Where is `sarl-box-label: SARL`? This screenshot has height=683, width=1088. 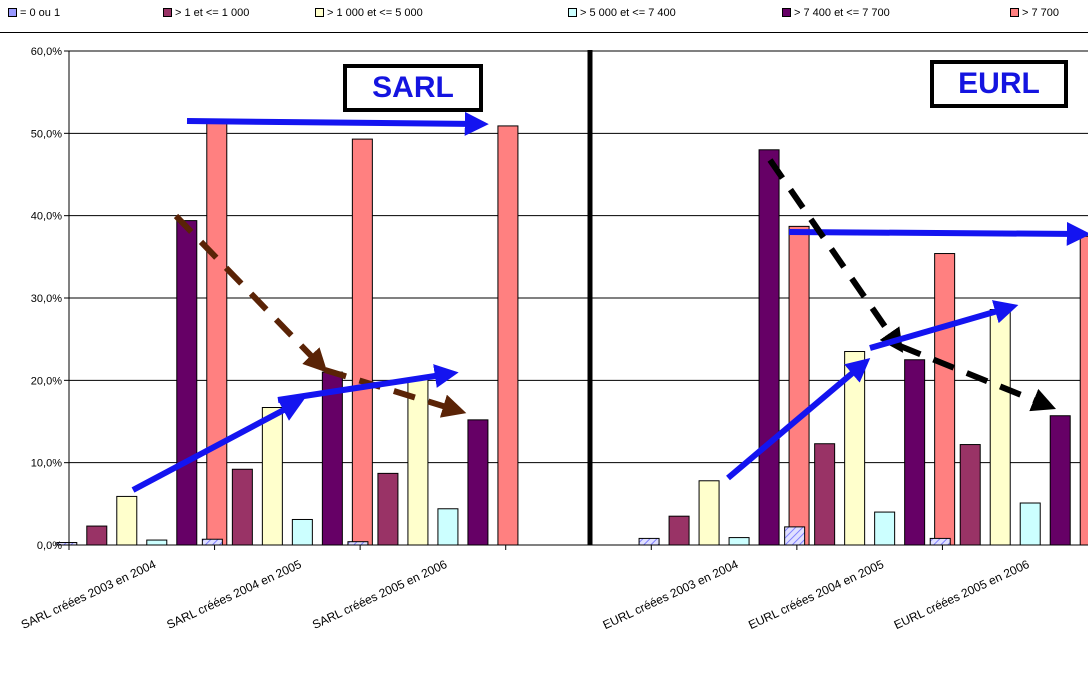
sarl-box-label: SARL is located at coordinates (413, 88).